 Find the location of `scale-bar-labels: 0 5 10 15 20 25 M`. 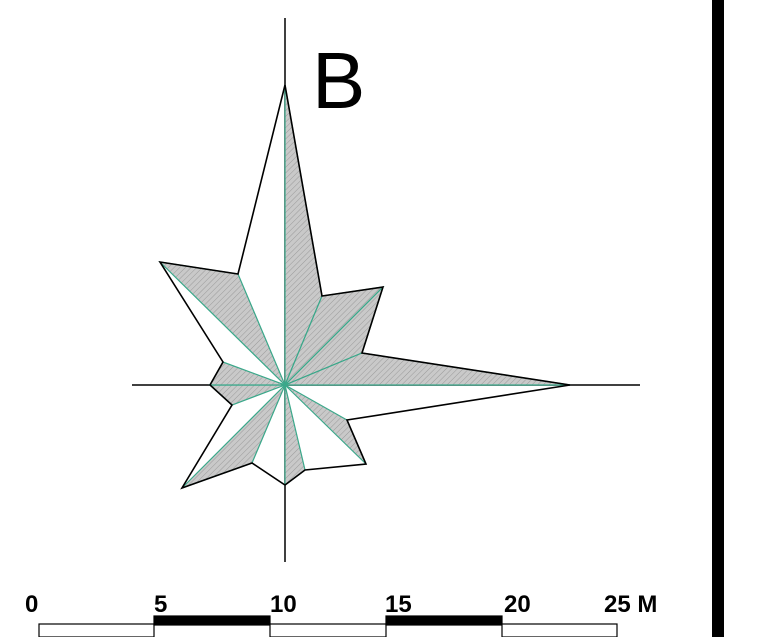

scale-bar-labels: 0 5 10 15 20 25 M is located at coordinates (341, 604).